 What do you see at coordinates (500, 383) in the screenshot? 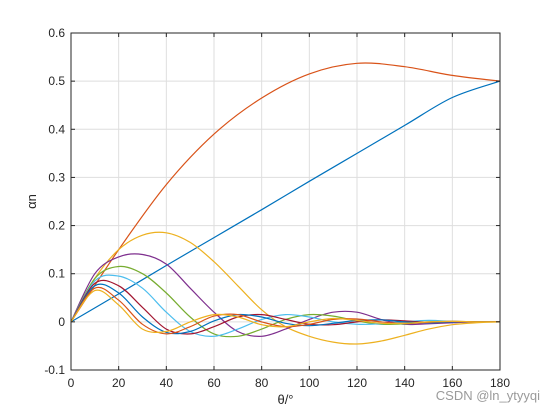
I see `x-tick-label: 180` at bounding box center [500, 383].